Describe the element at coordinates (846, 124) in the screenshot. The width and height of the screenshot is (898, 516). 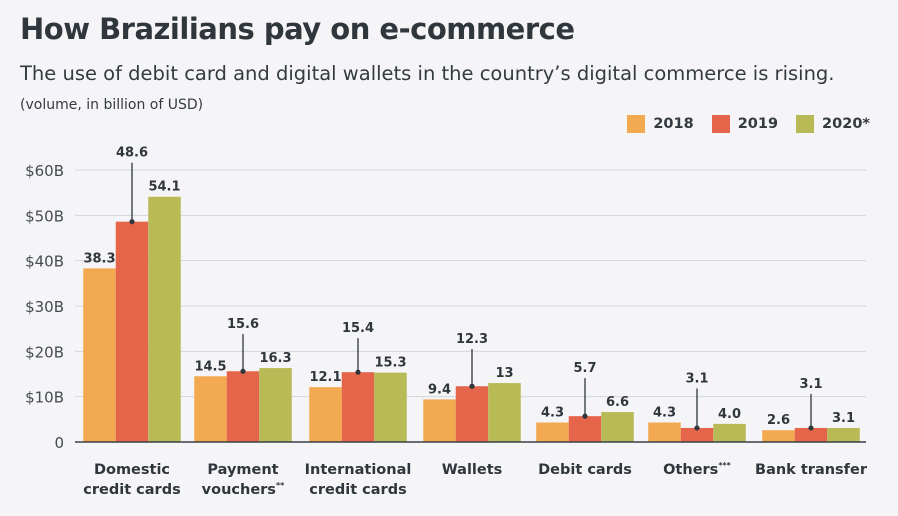
I see `legend-label: 2020*` at that location.